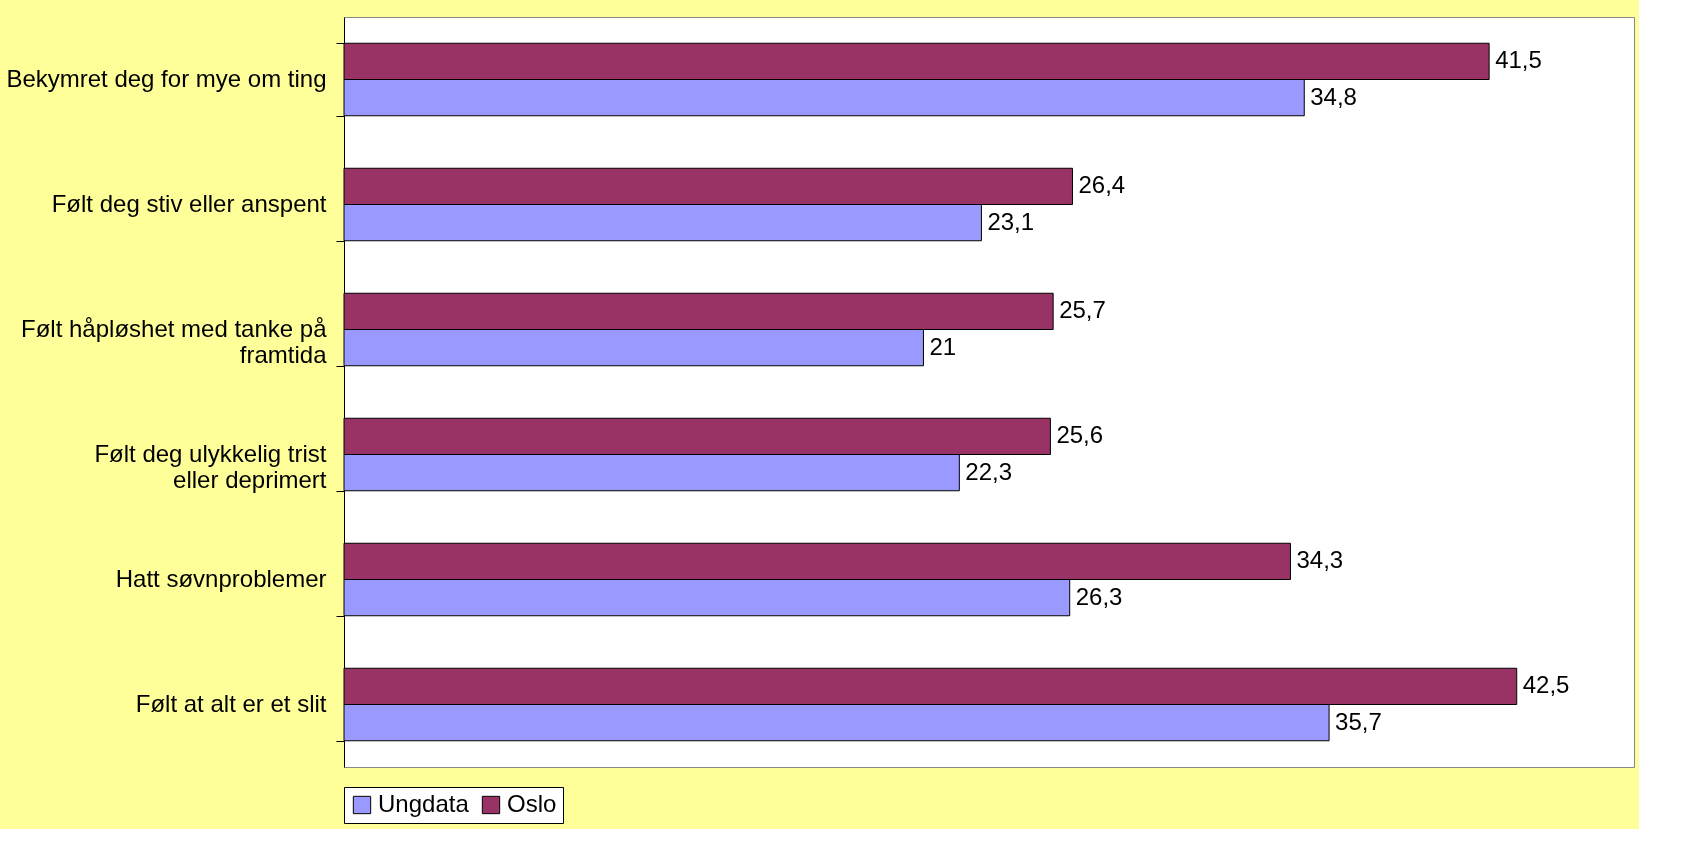 The image size is (1698, 857). I want to click on data-label: 34,8, so click(1333, 96).